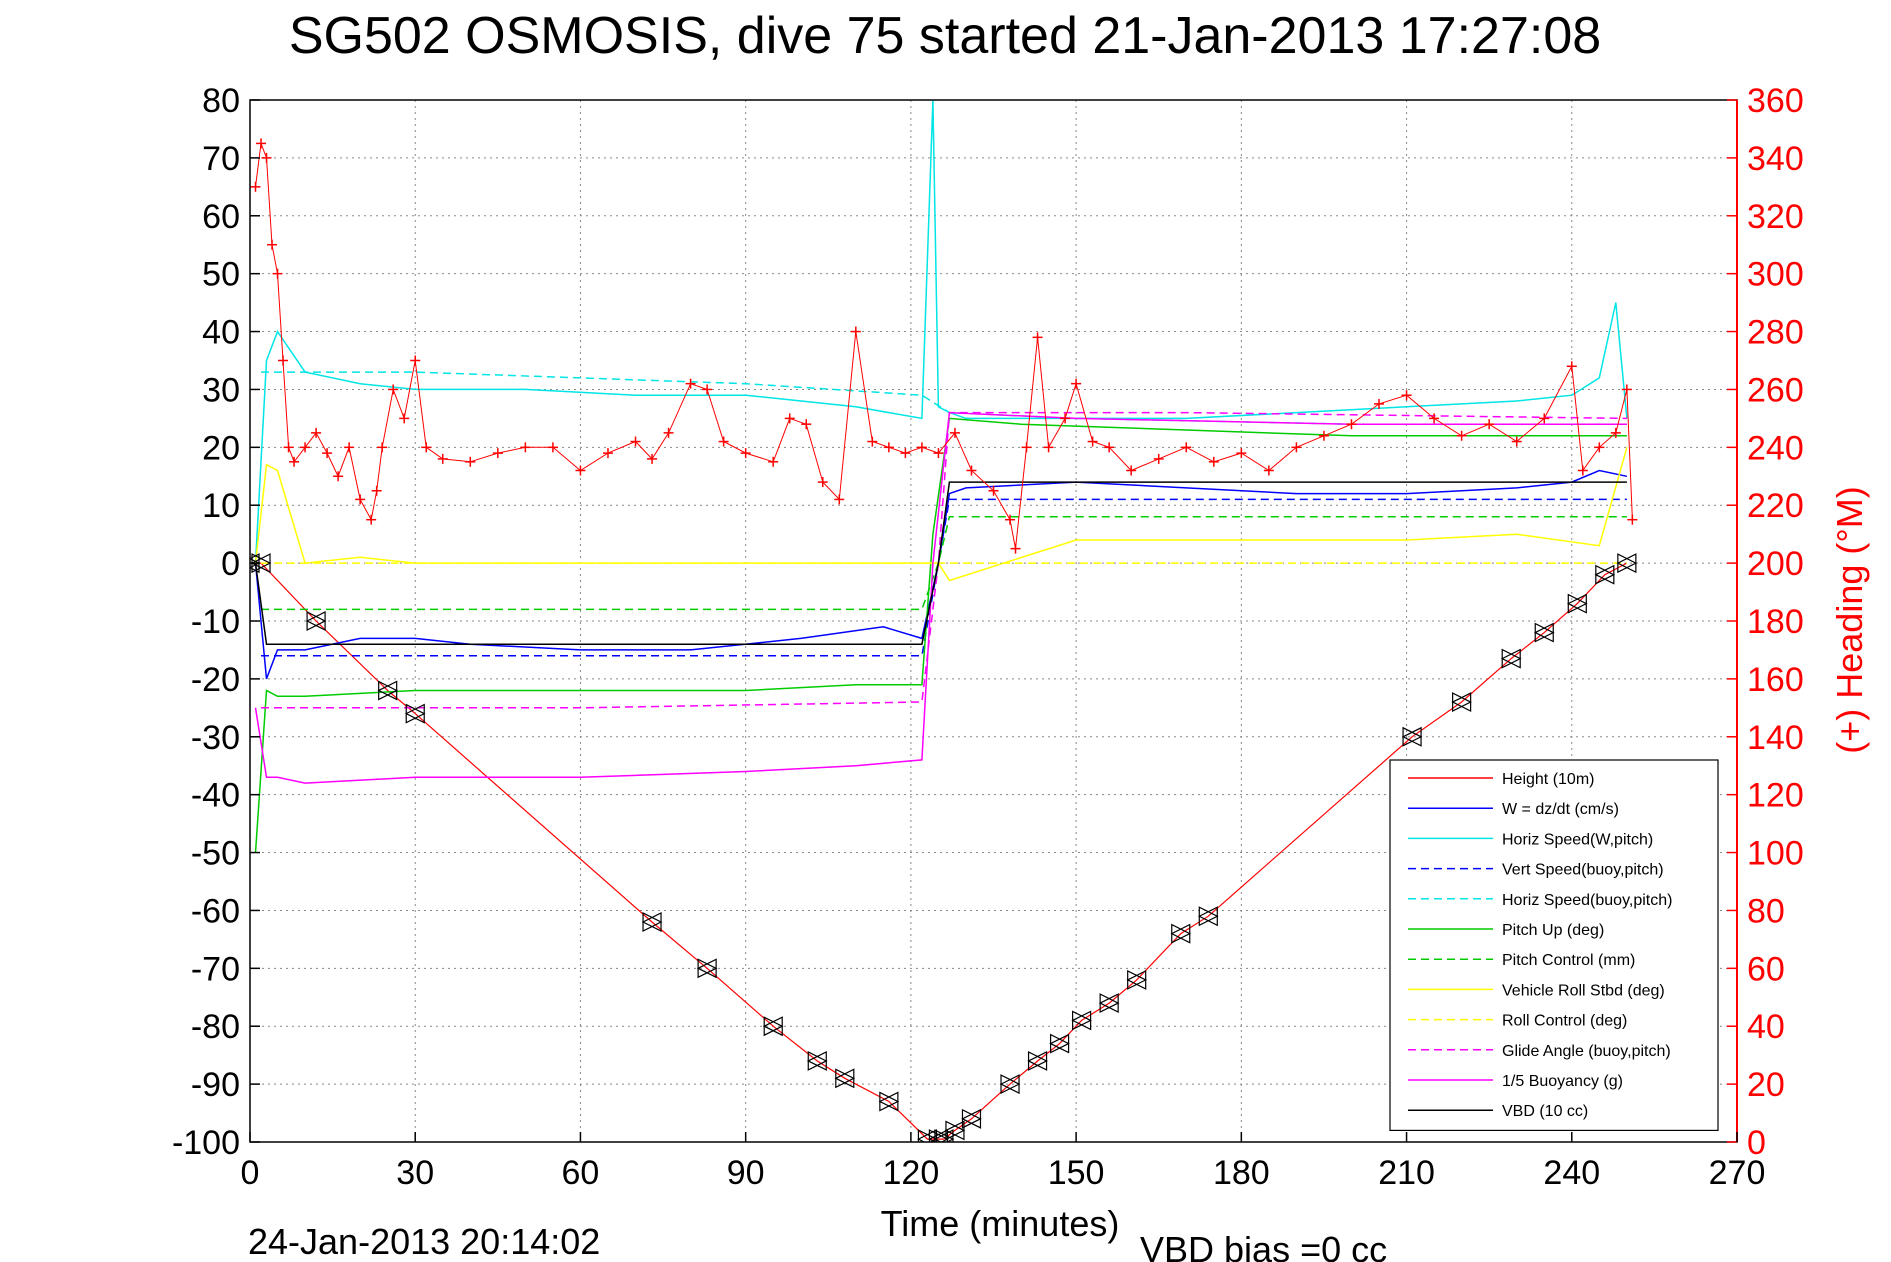 The image size is (1891, 1262). I want to click on y-tick-label: 50, so click(221, 275).